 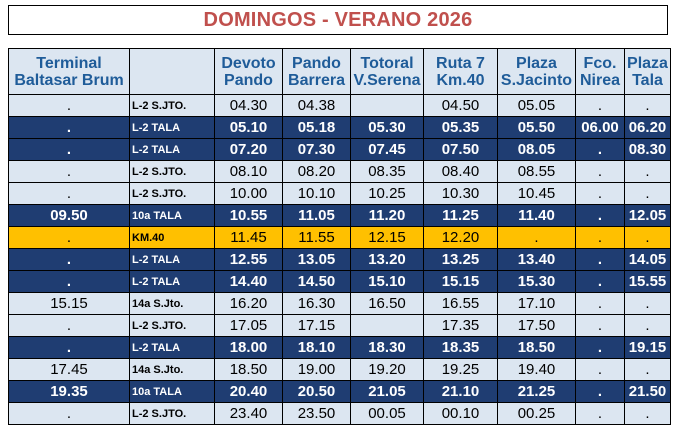 What do you see at coordinates (387, 281) in the screenshot?
I see `time-cell: 15.10` at bounding box center [387, 281].